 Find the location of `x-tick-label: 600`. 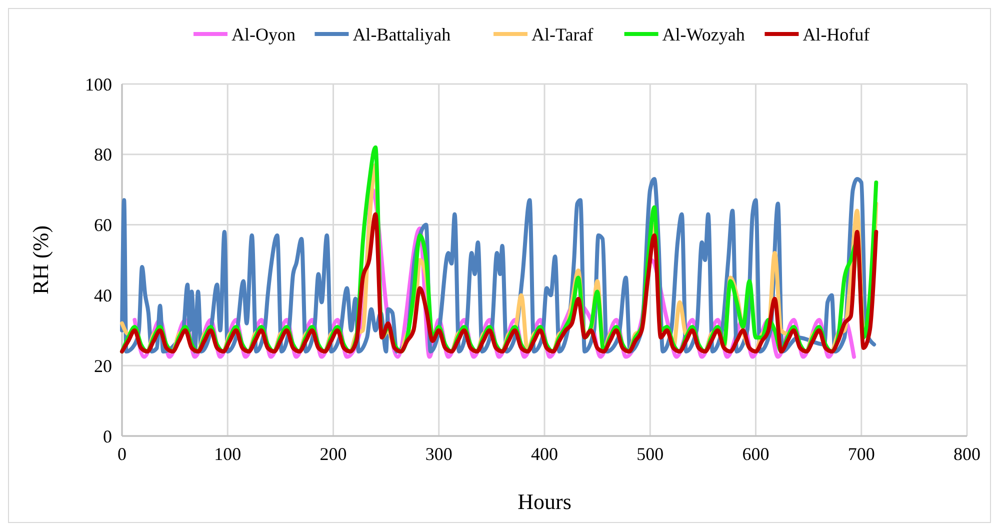

x-tick-label: 600 is located at coordinates (756, 454).